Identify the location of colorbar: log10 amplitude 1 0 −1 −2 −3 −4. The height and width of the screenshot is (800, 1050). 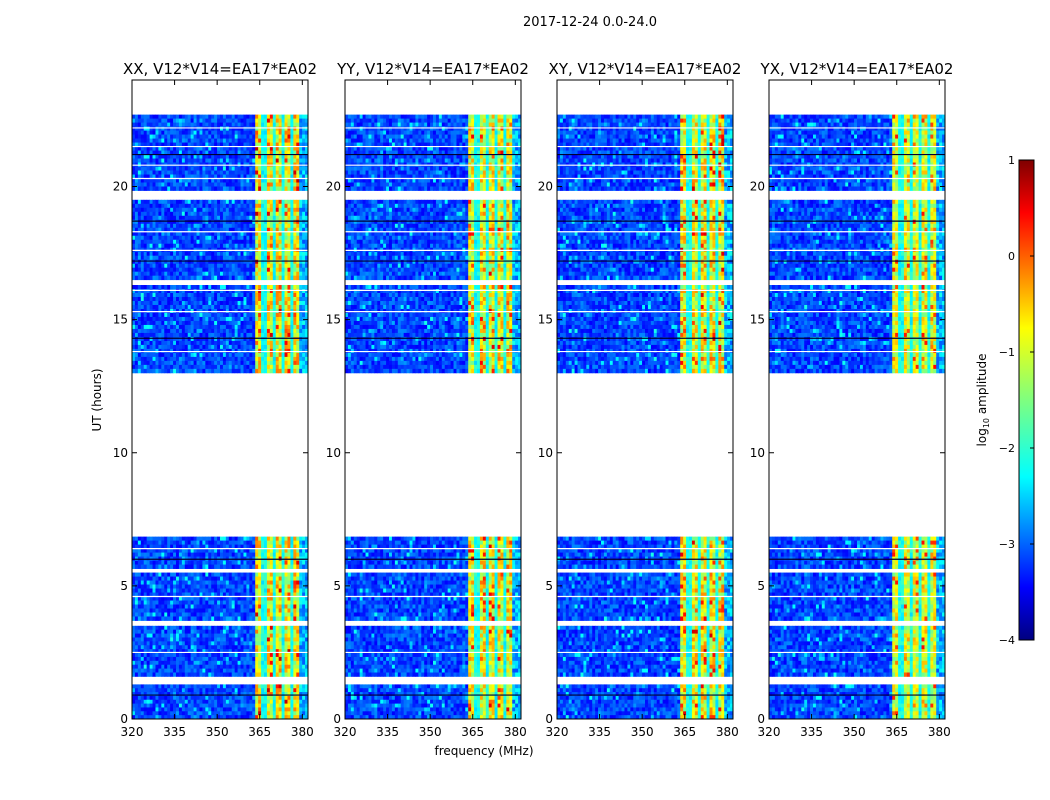
(1005, 400).